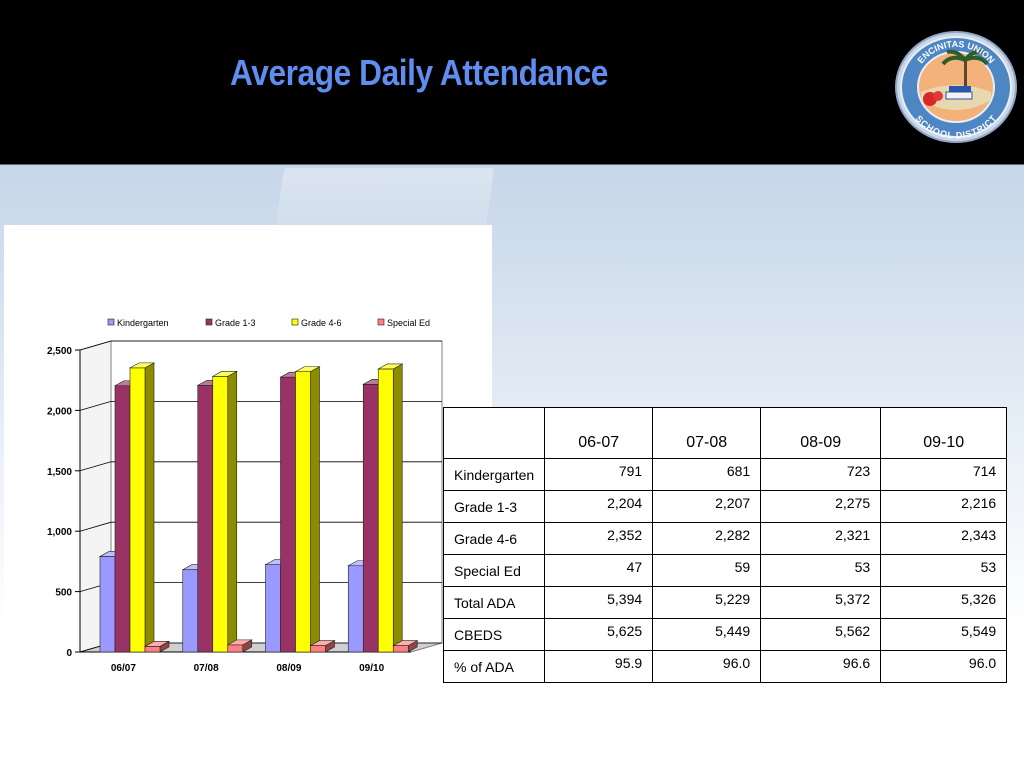  I want to click on table-header-cell: 06-07, so click(599, 433).